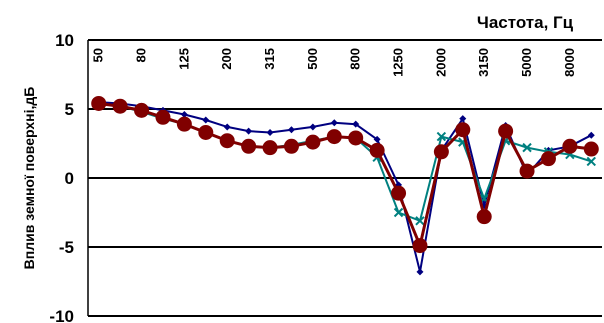  I want to click on y-tick-label: 5, so click(69, 109).